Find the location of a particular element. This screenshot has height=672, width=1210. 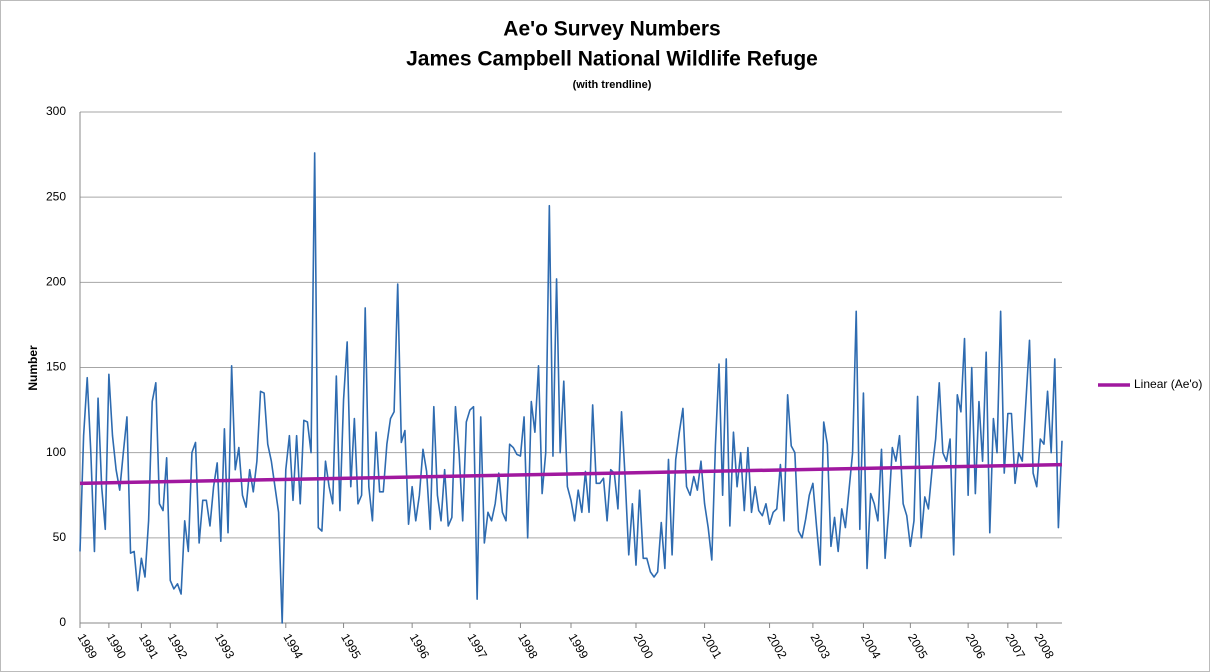

chart-note: (with trendline) is located at coordinates (612, 85).